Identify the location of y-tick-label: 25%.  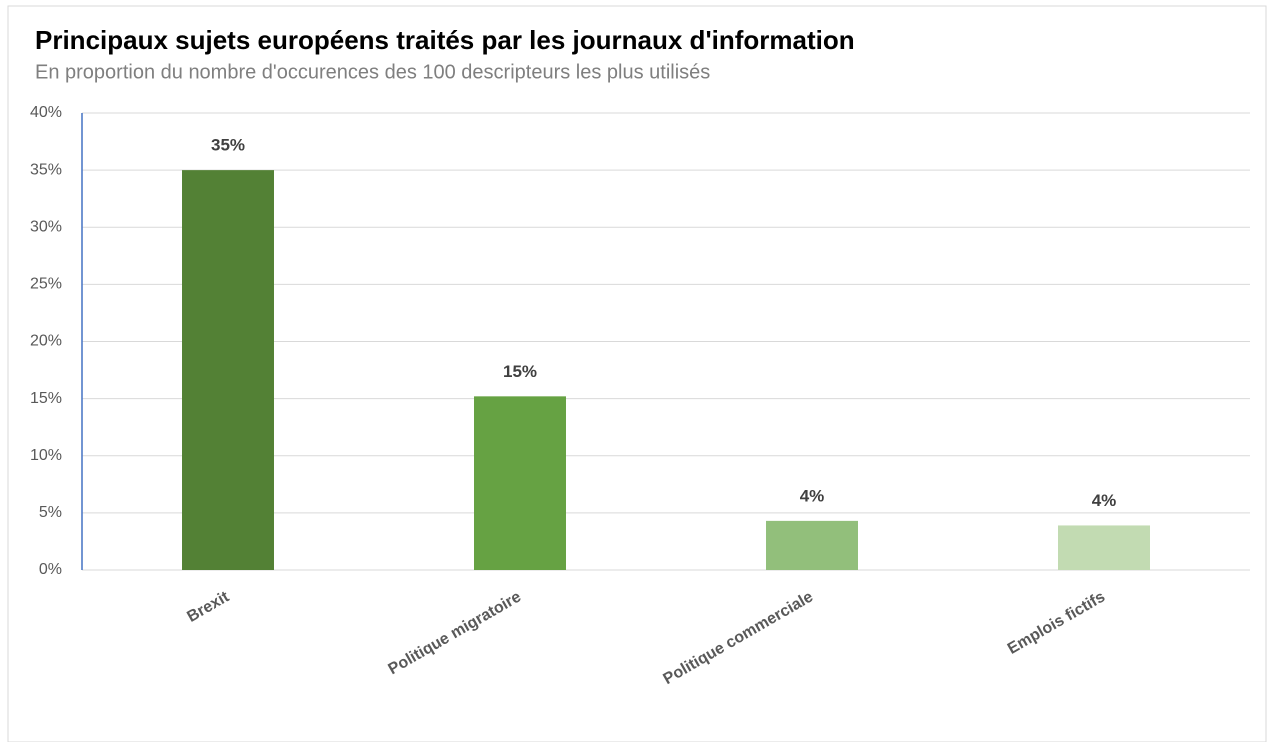
(46, 284).